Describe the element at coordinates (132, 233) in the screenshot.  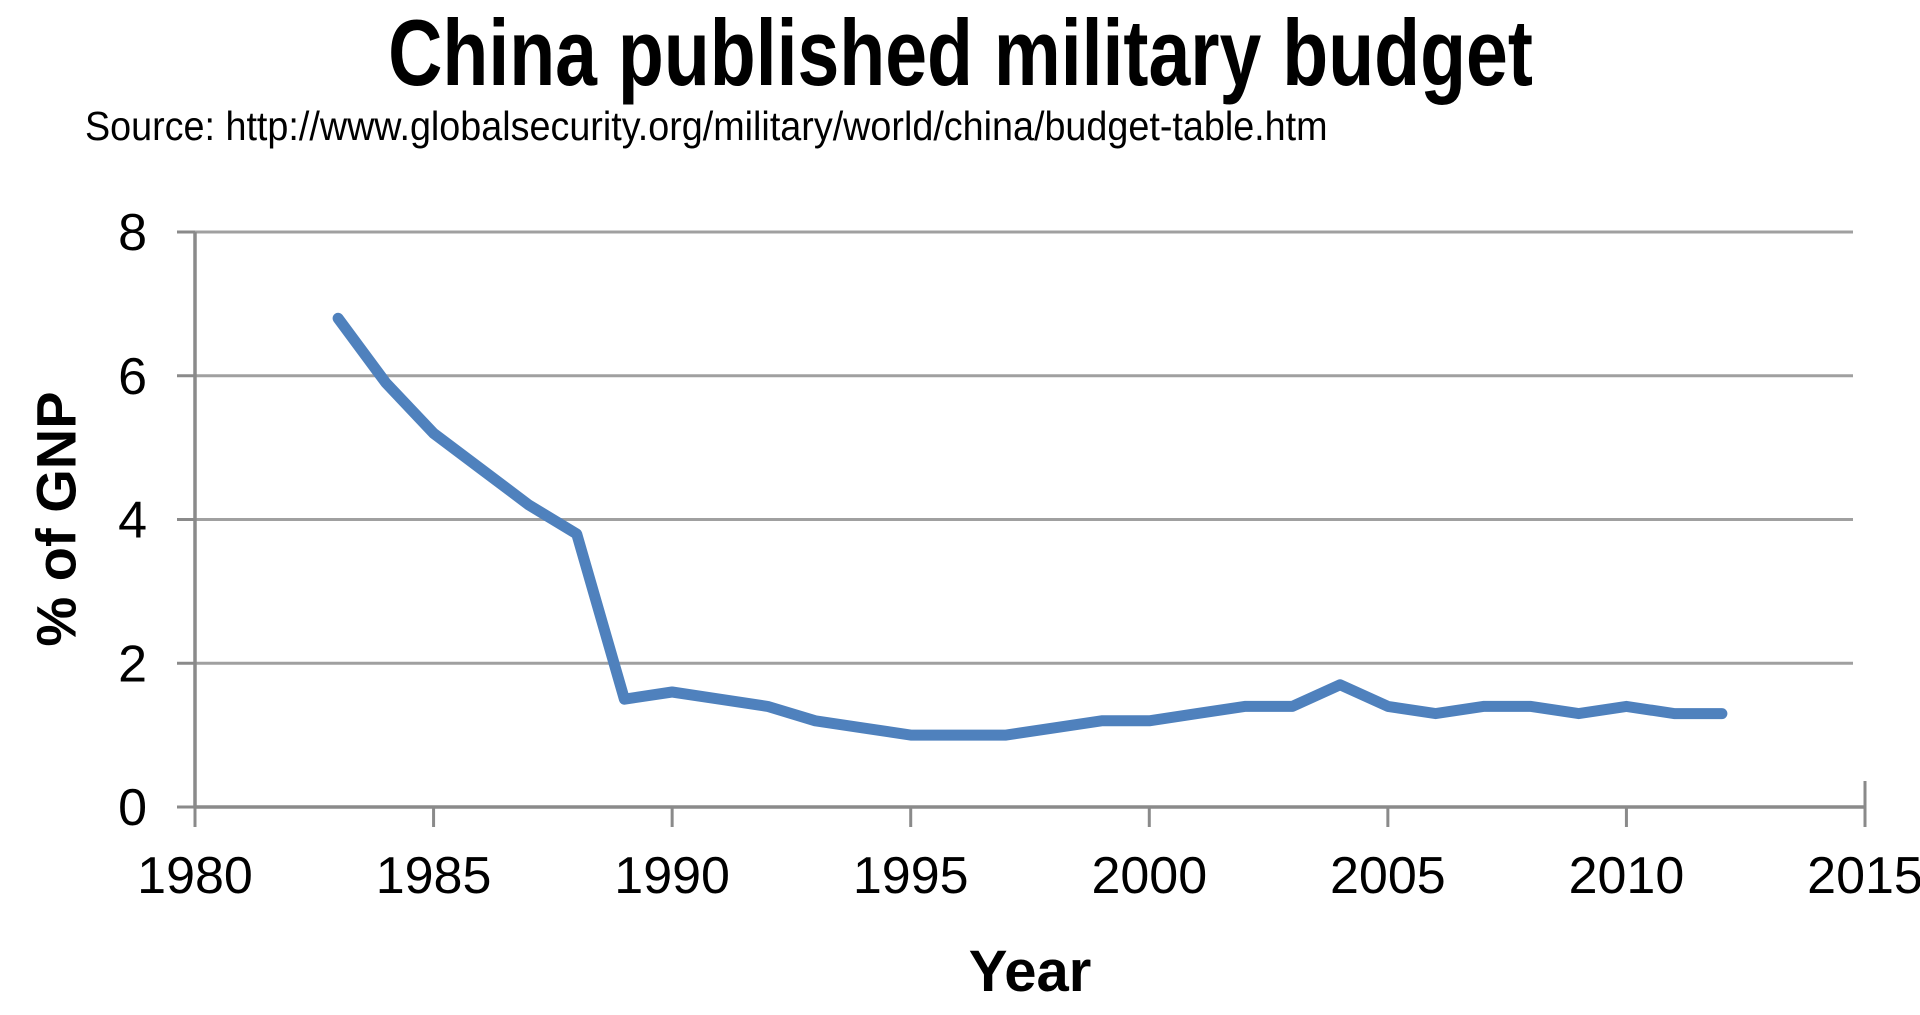
I see `y-tick-label-8: 8` at that location.